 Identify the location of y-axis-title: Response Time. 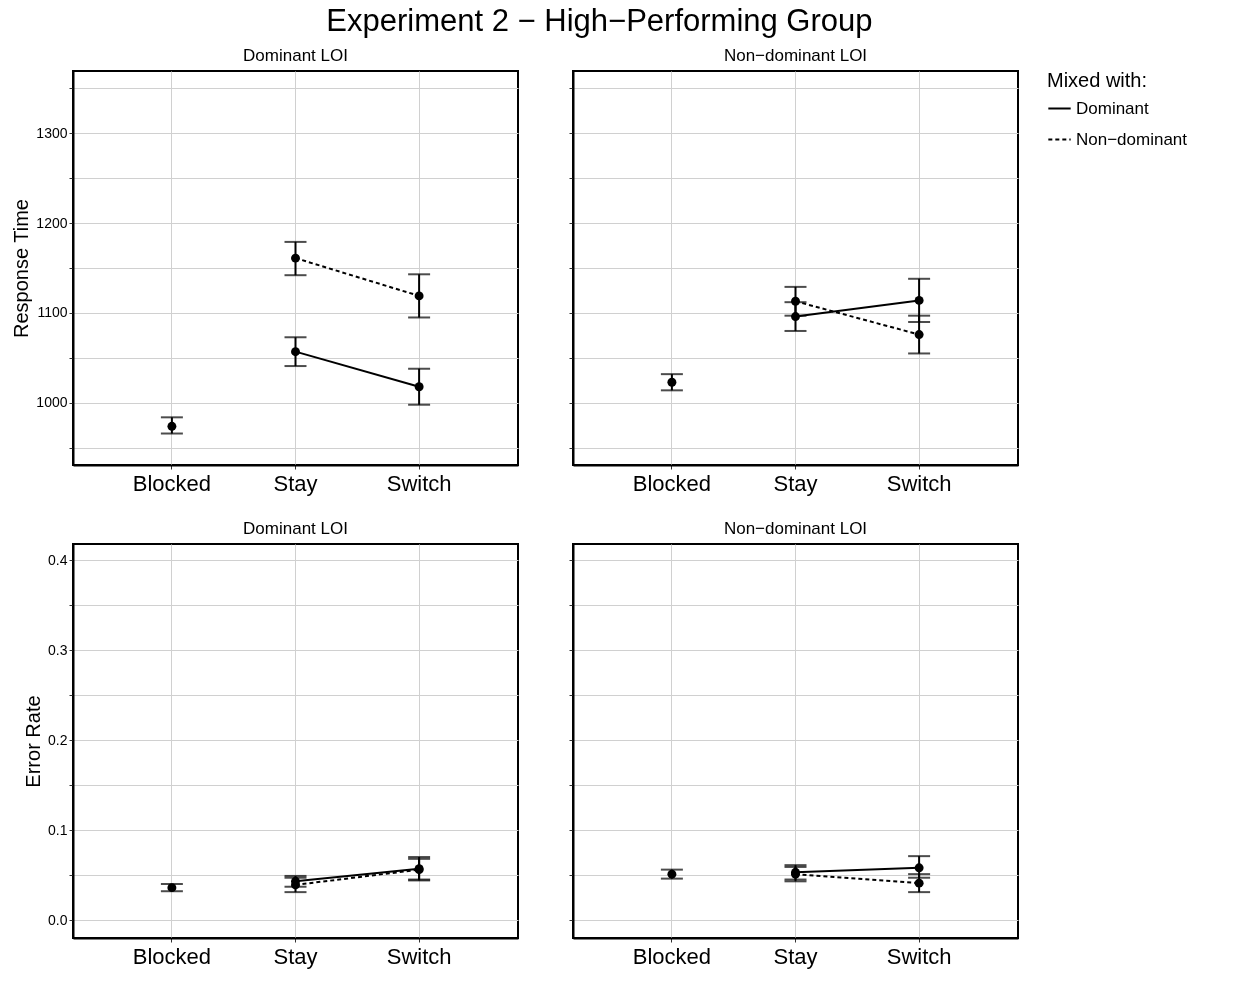
(21, 268).